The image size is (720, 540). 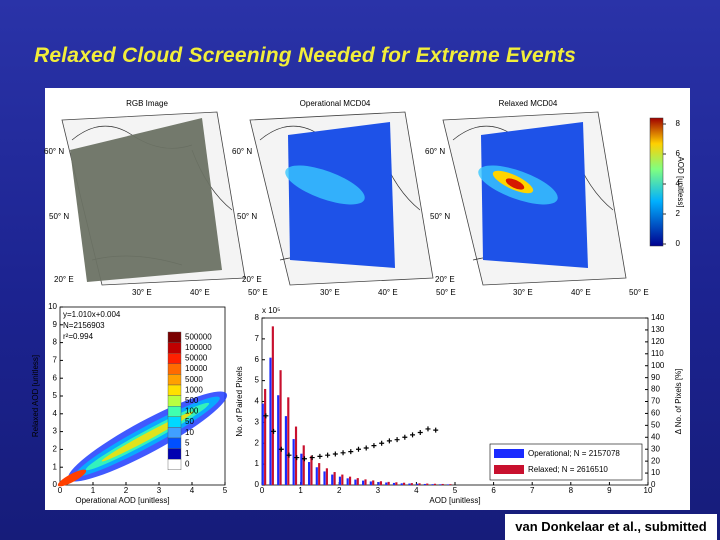 I want to click on y-tick-label: 10, so click(x=52, y=306).